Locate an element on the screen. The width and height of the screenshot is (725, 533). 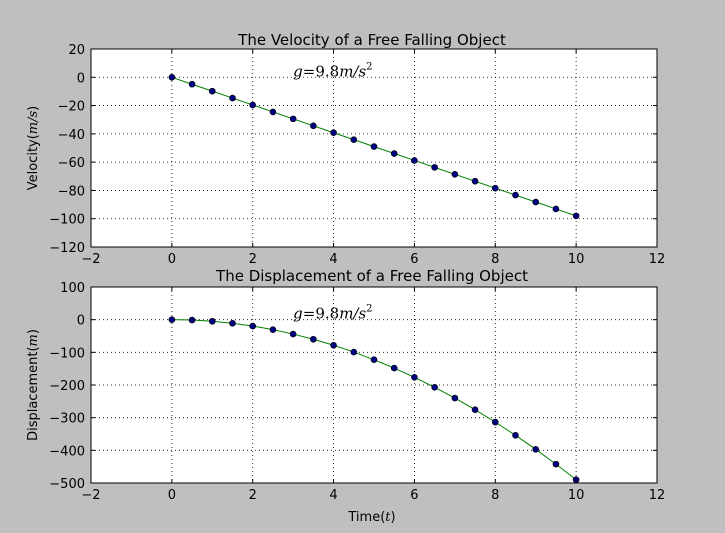
displacement-x-tick-label: 8 is located at coordinates (495, 495).